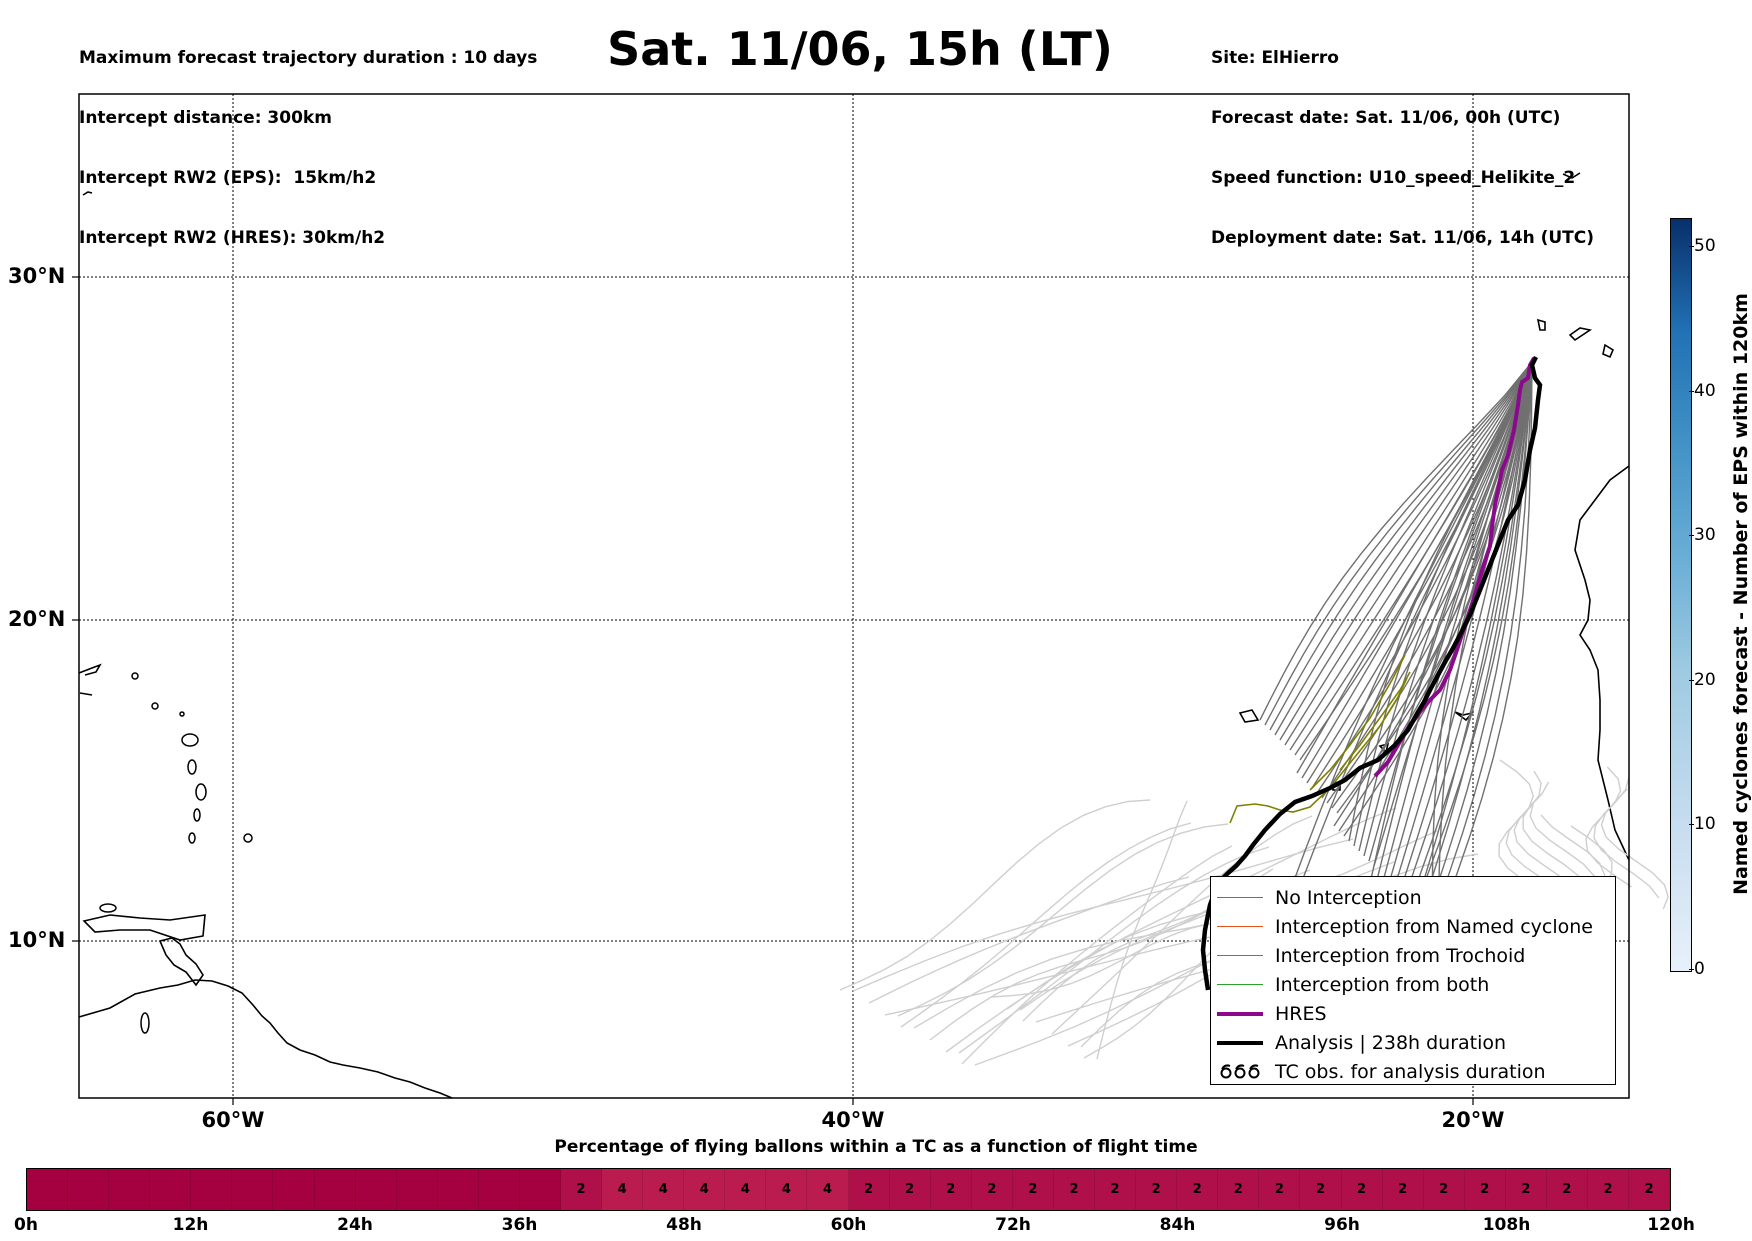  What do you see at coordinates (1301, 1013) in the screenshot?
I see `legend-label: HRES` at bounding box center [1301, 1013].